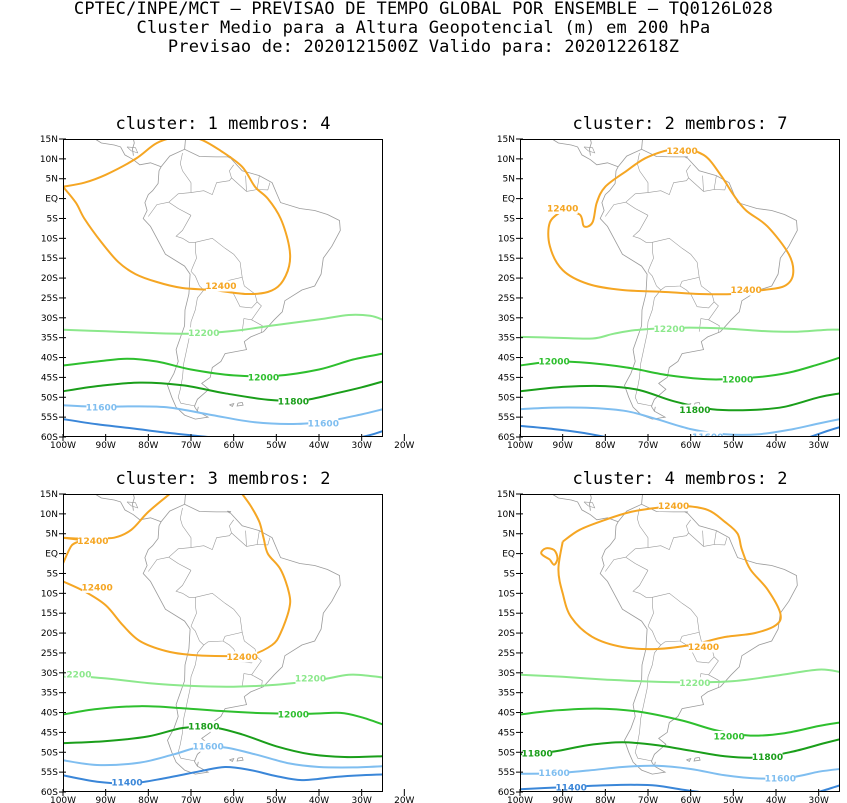 The image size is (847, 803). What do you see at coordinates (53, 220) in the screenshot?
I see `y-tick-label: 5S` at bounding box center [53, 220].